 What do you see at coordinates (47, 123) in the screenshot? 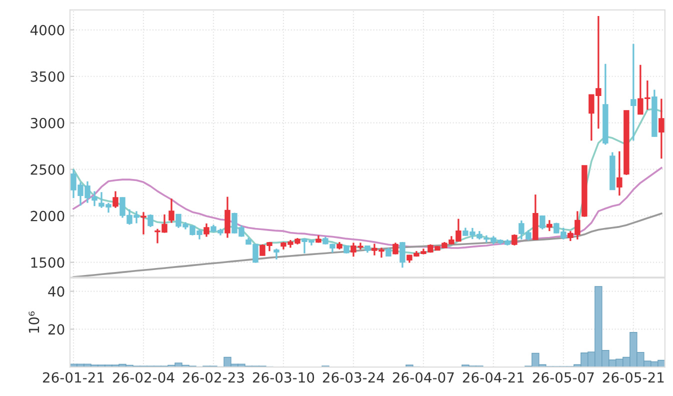
I see `y-tick-label: 3000` at bounding box center [47, 123].